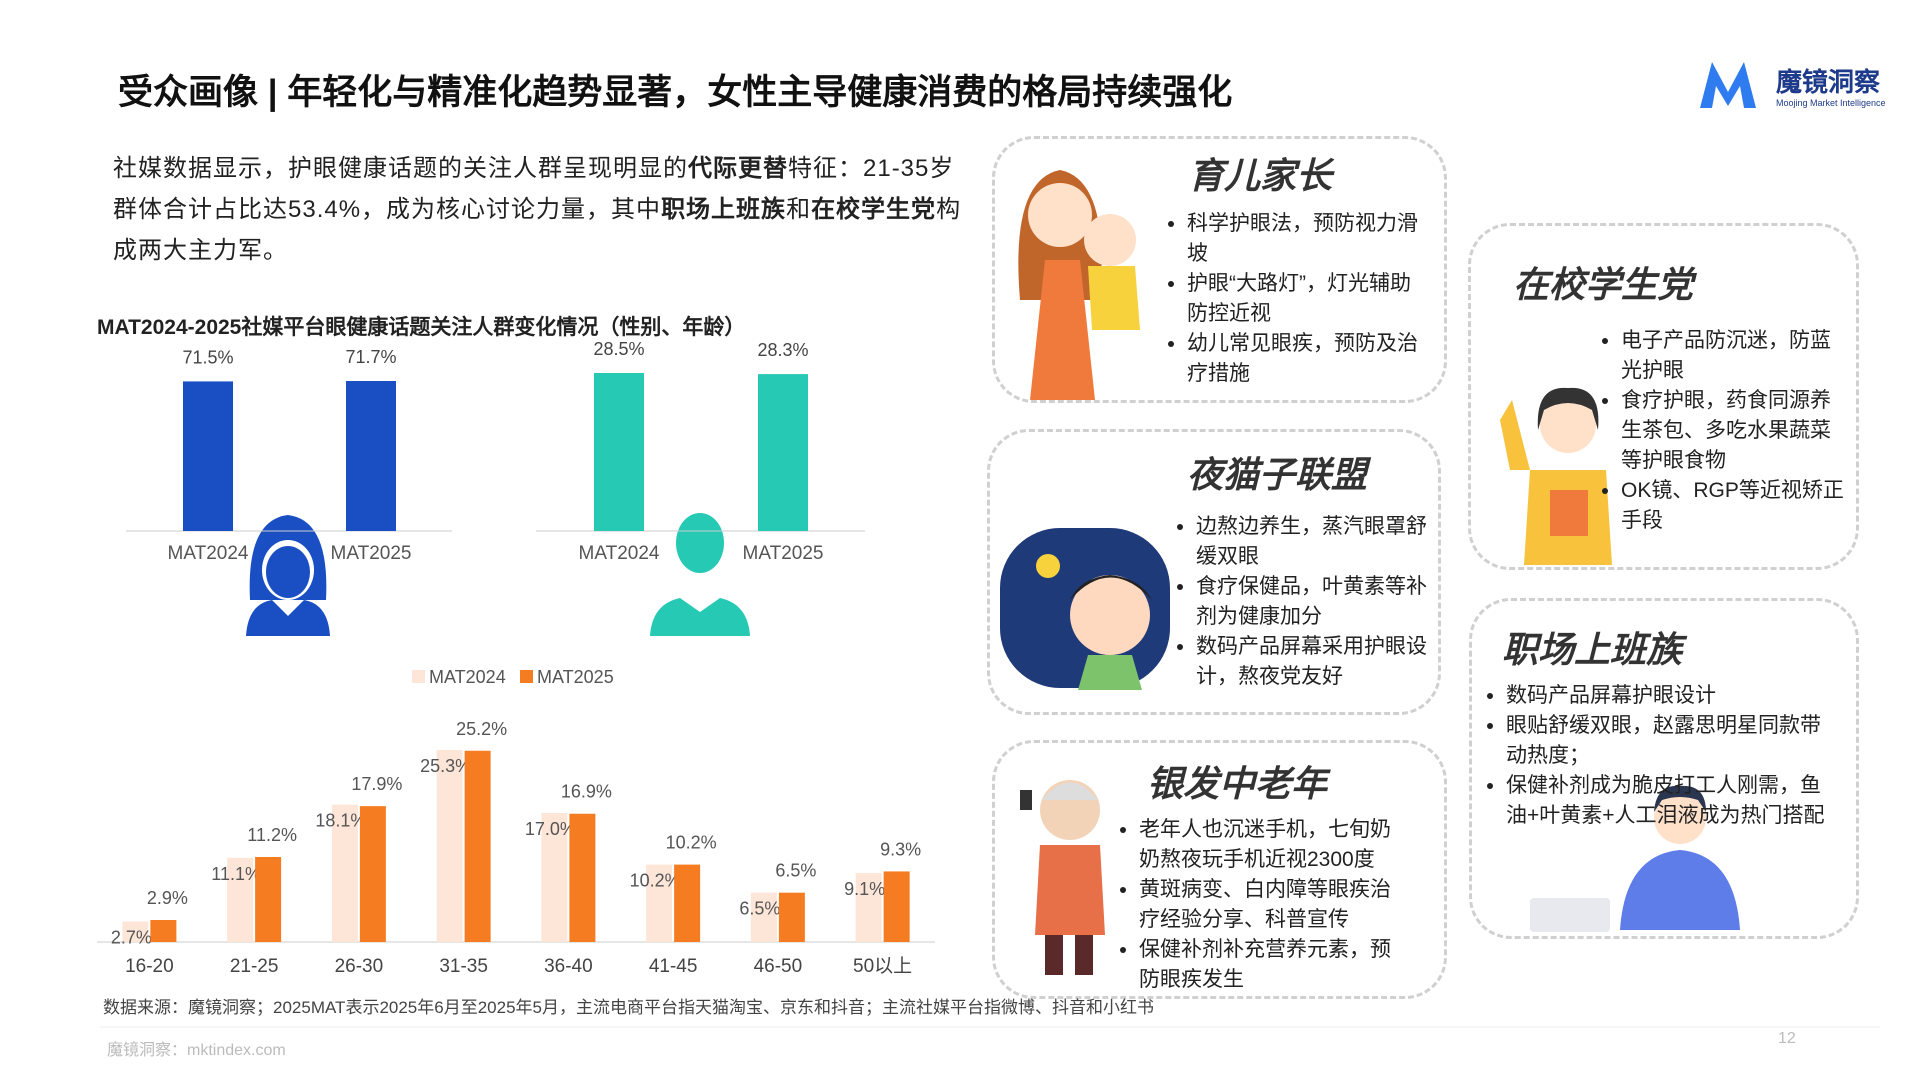 Image resolution: width=1920 pixels, height=1080 pixels. What do you see at coordinates (1085, 609) in the screenshot?
I see `illustration-night-owl` at bounding box center [1085, 609].